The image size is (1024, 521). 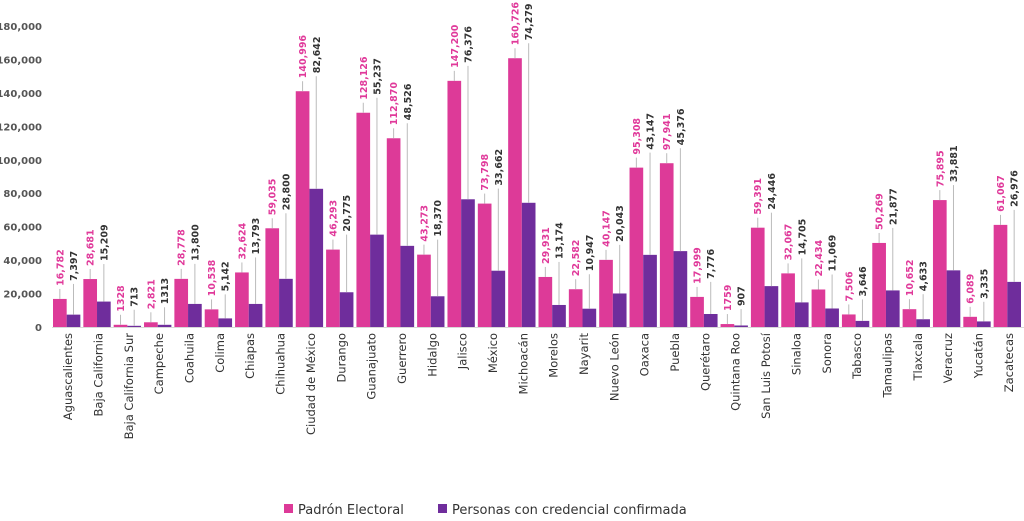 What do you see at coordinates (758, 196) in the screenshot?
I see `data-label-padron: 59,391` at bounding box center [758, 196].